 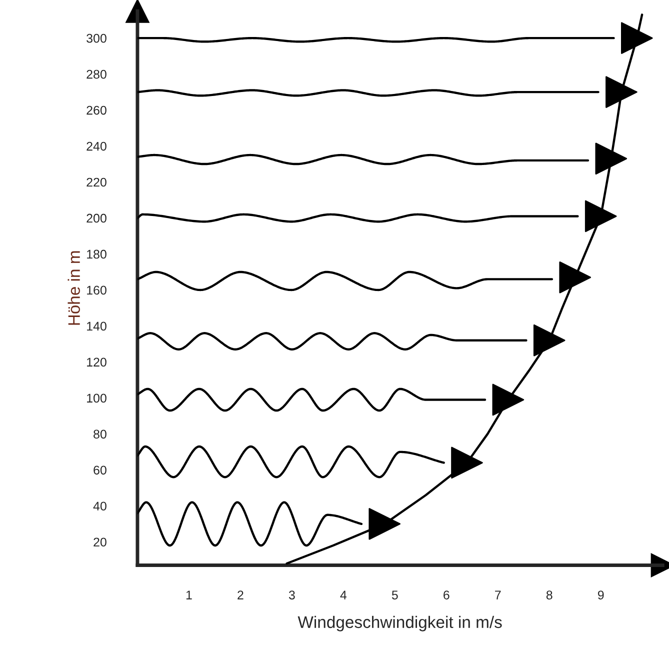 I want to click on x-tick-label: 3, so click(x=291, y=595).